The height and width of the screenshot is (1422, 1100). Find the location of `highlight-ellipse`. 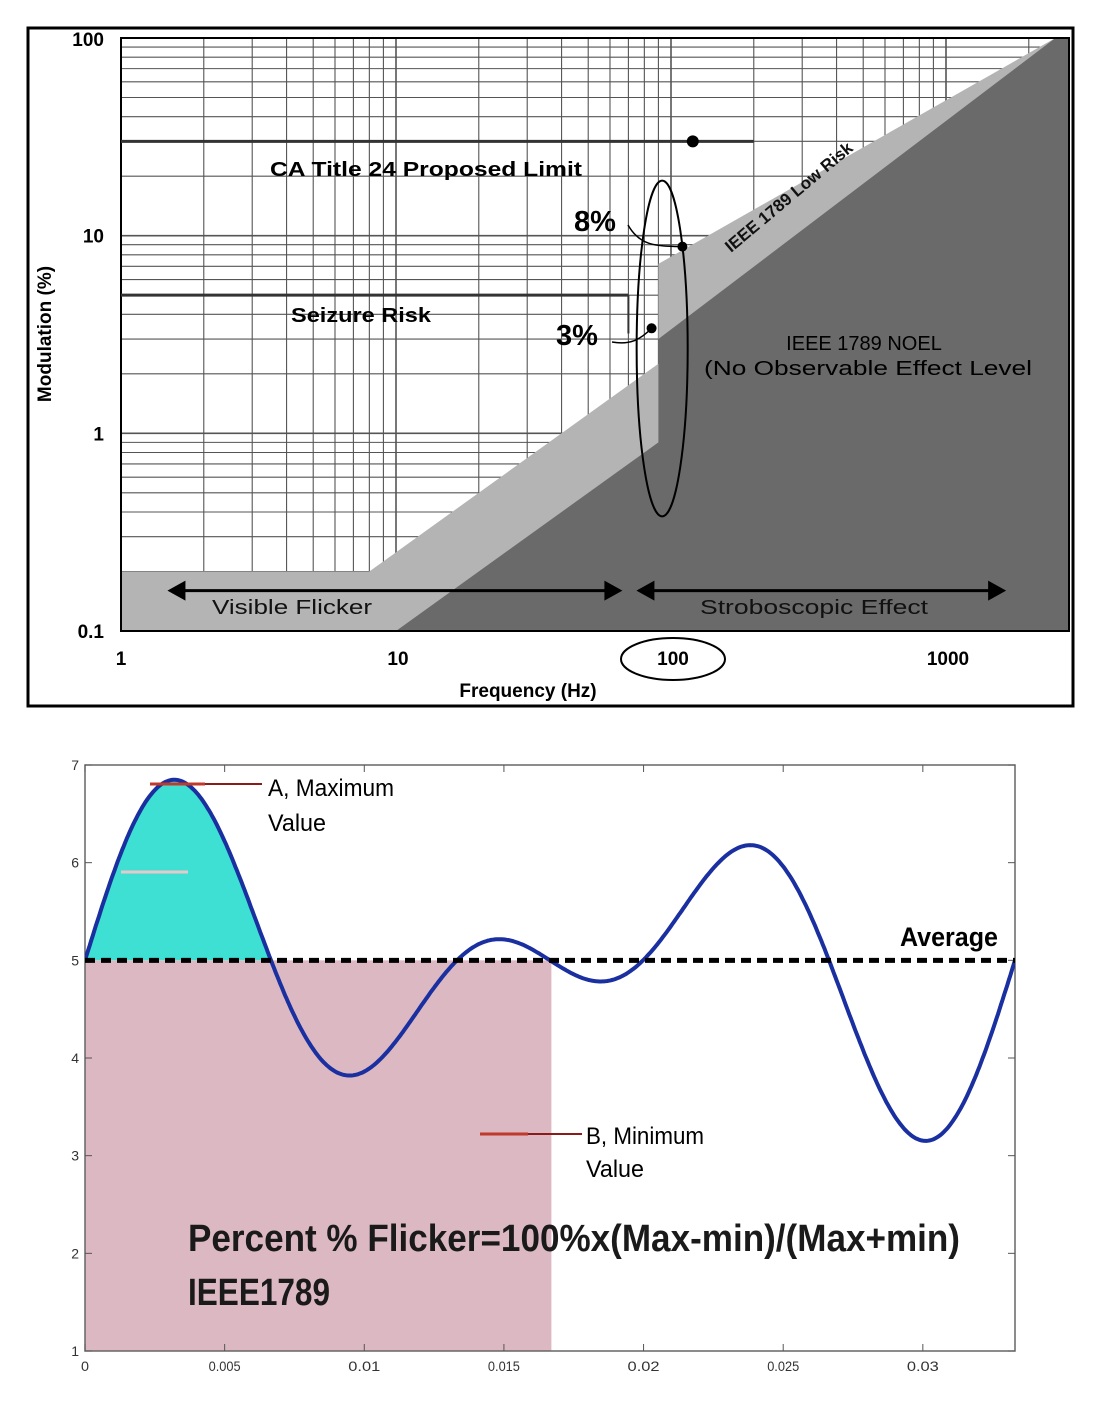

highlight-ellipse is located at coordinates (662, 348).